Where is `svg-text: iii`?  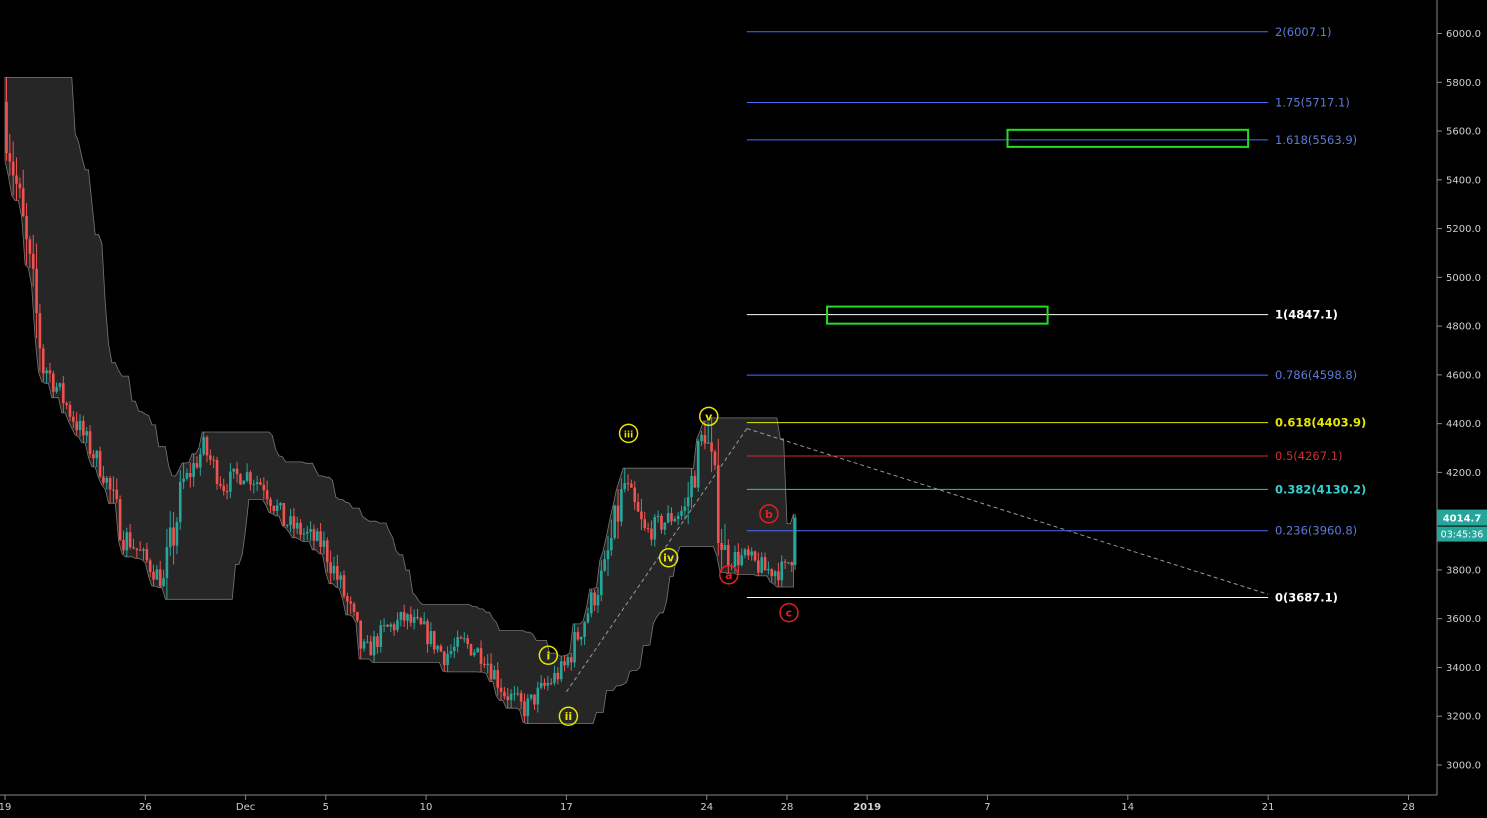 svg-text: iii is located at coordinates (628, 435).